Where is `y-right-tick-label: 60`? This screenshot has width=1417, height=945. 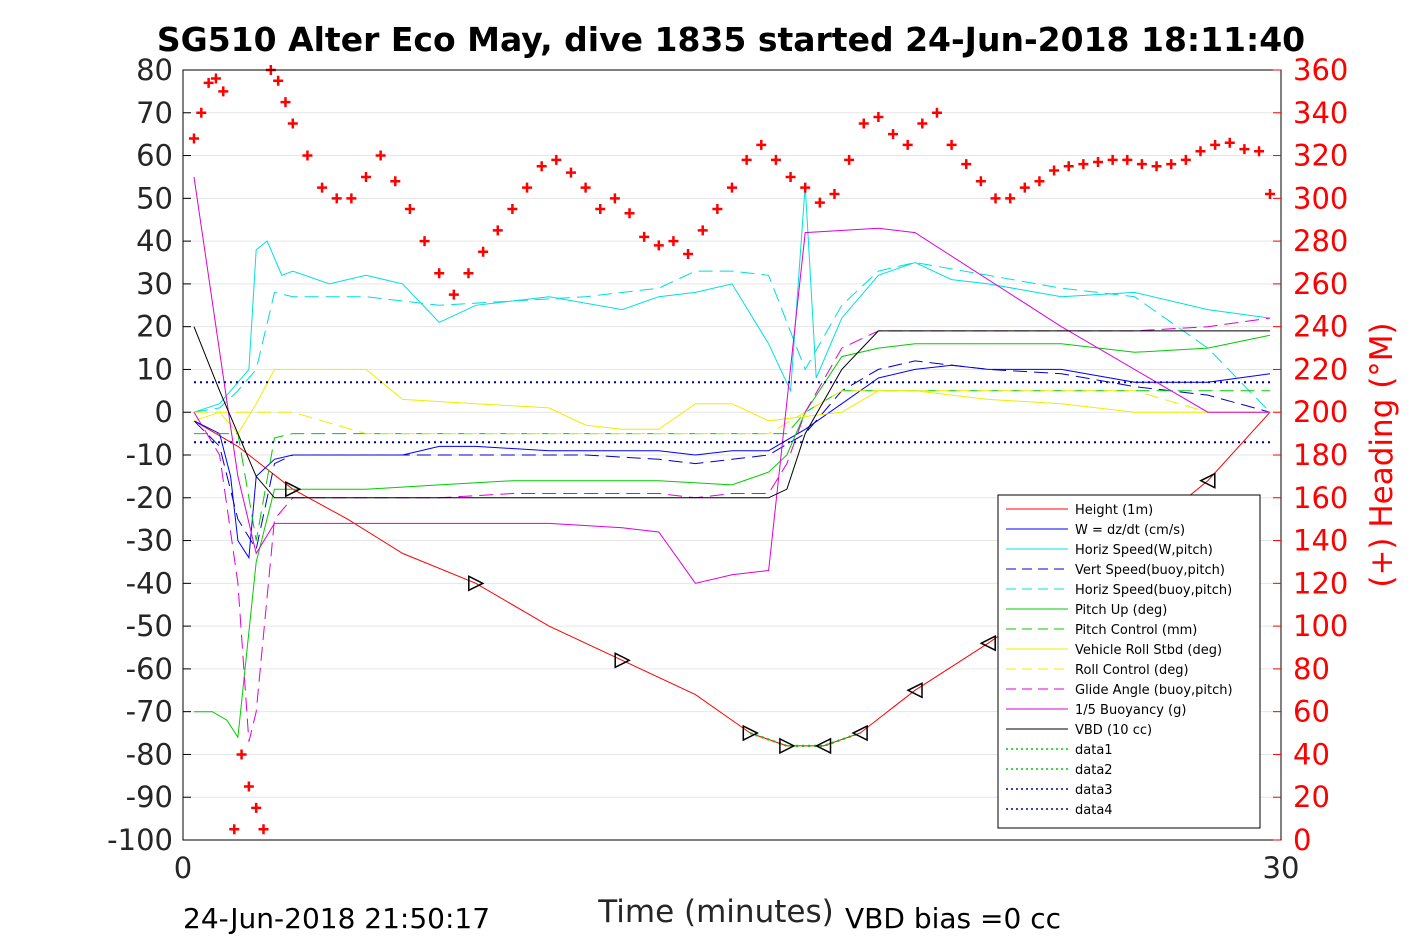 y-right-tick-label: 60 is located at coordinates (1311, 712).